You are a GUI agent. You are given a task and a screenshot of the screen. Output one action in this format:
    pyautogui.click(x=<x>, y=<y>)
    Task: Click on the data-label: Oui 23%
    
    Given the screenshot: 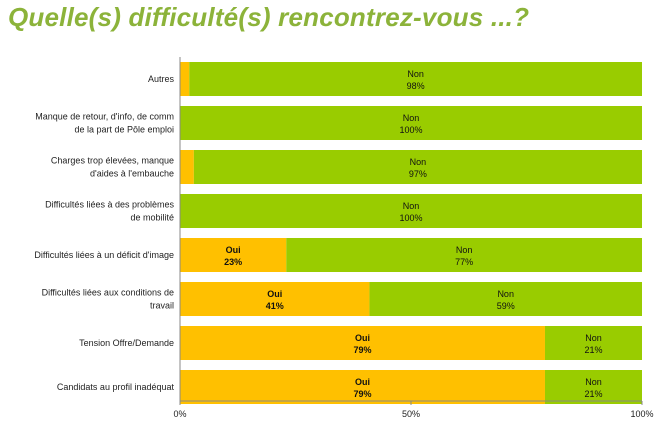 What is the action you would take?
    pyautogui.click(x=233, y=256)
    